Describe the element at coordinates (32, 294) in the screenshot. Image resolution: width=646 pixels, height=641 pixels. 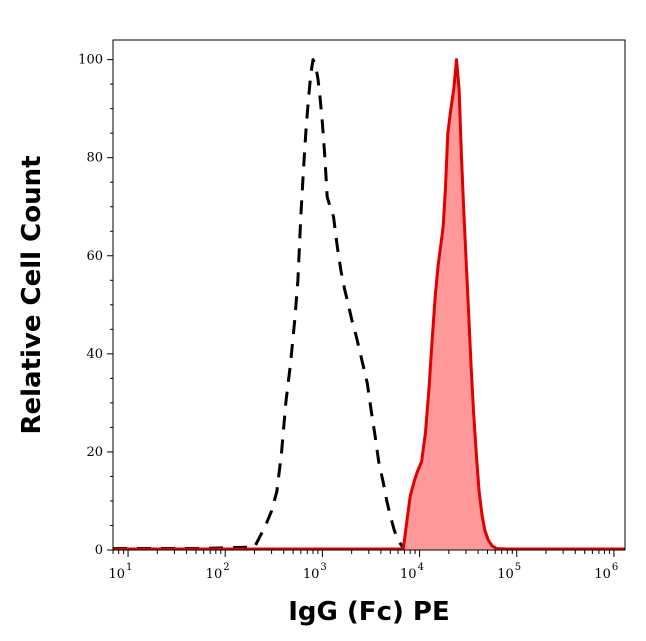
I see `y-axis-title: Relative Cell Count` at that location.